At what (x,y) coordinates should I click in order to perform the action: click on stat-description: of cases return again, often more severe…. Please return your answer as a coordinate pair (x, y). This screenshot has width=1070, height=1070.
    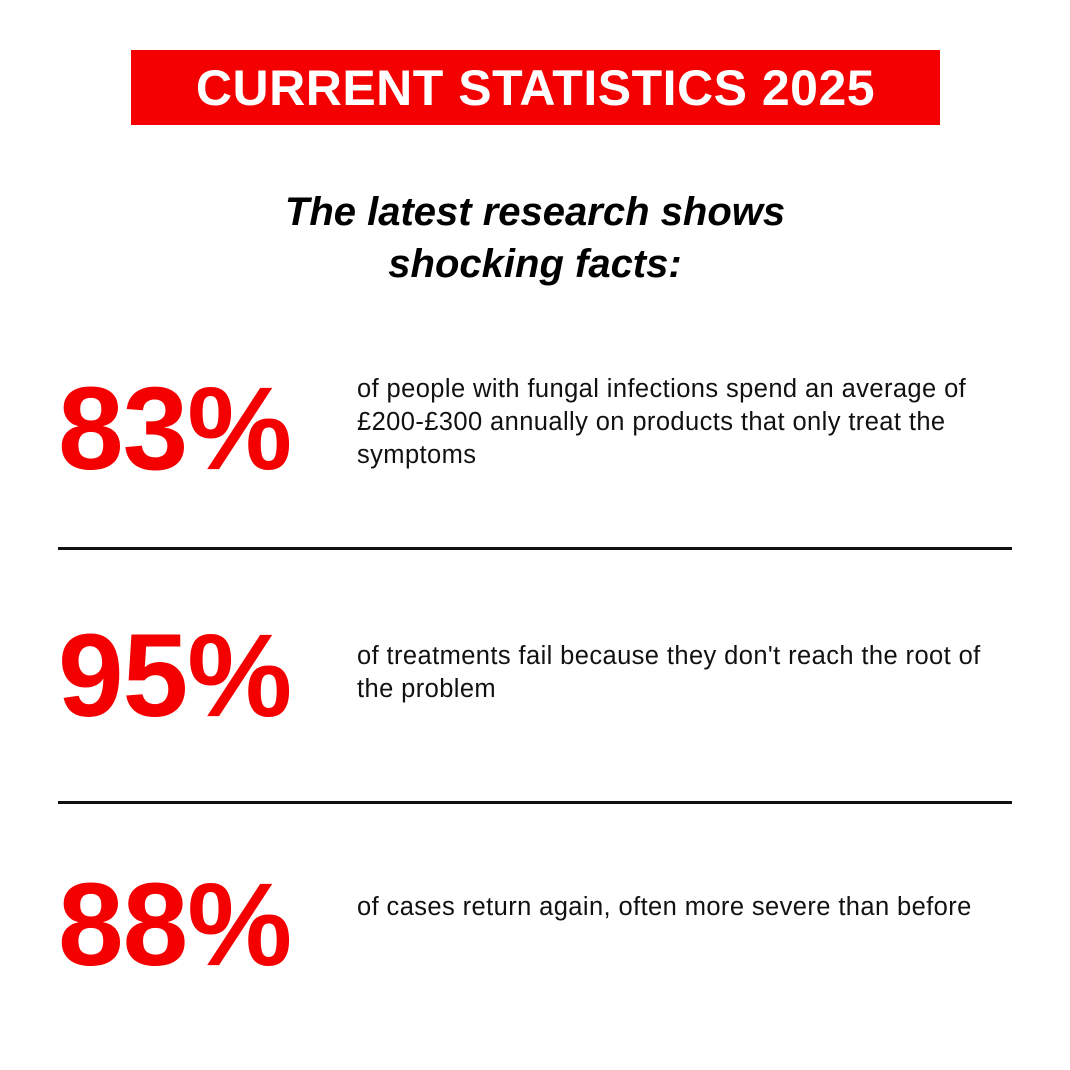
    Looking at the image, I should click on (664, 907).